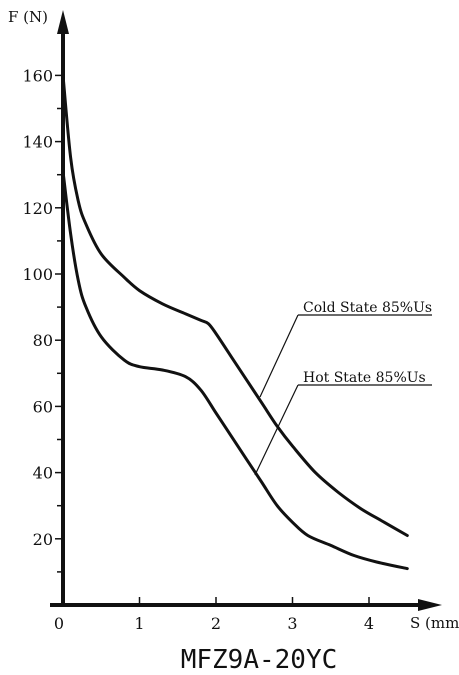 Image resolution: width=459 pixels, height=675 pixels. Describe the element at coordinates (43, 340) in the screenshot. I see `y-tick-label: 80` at that location.